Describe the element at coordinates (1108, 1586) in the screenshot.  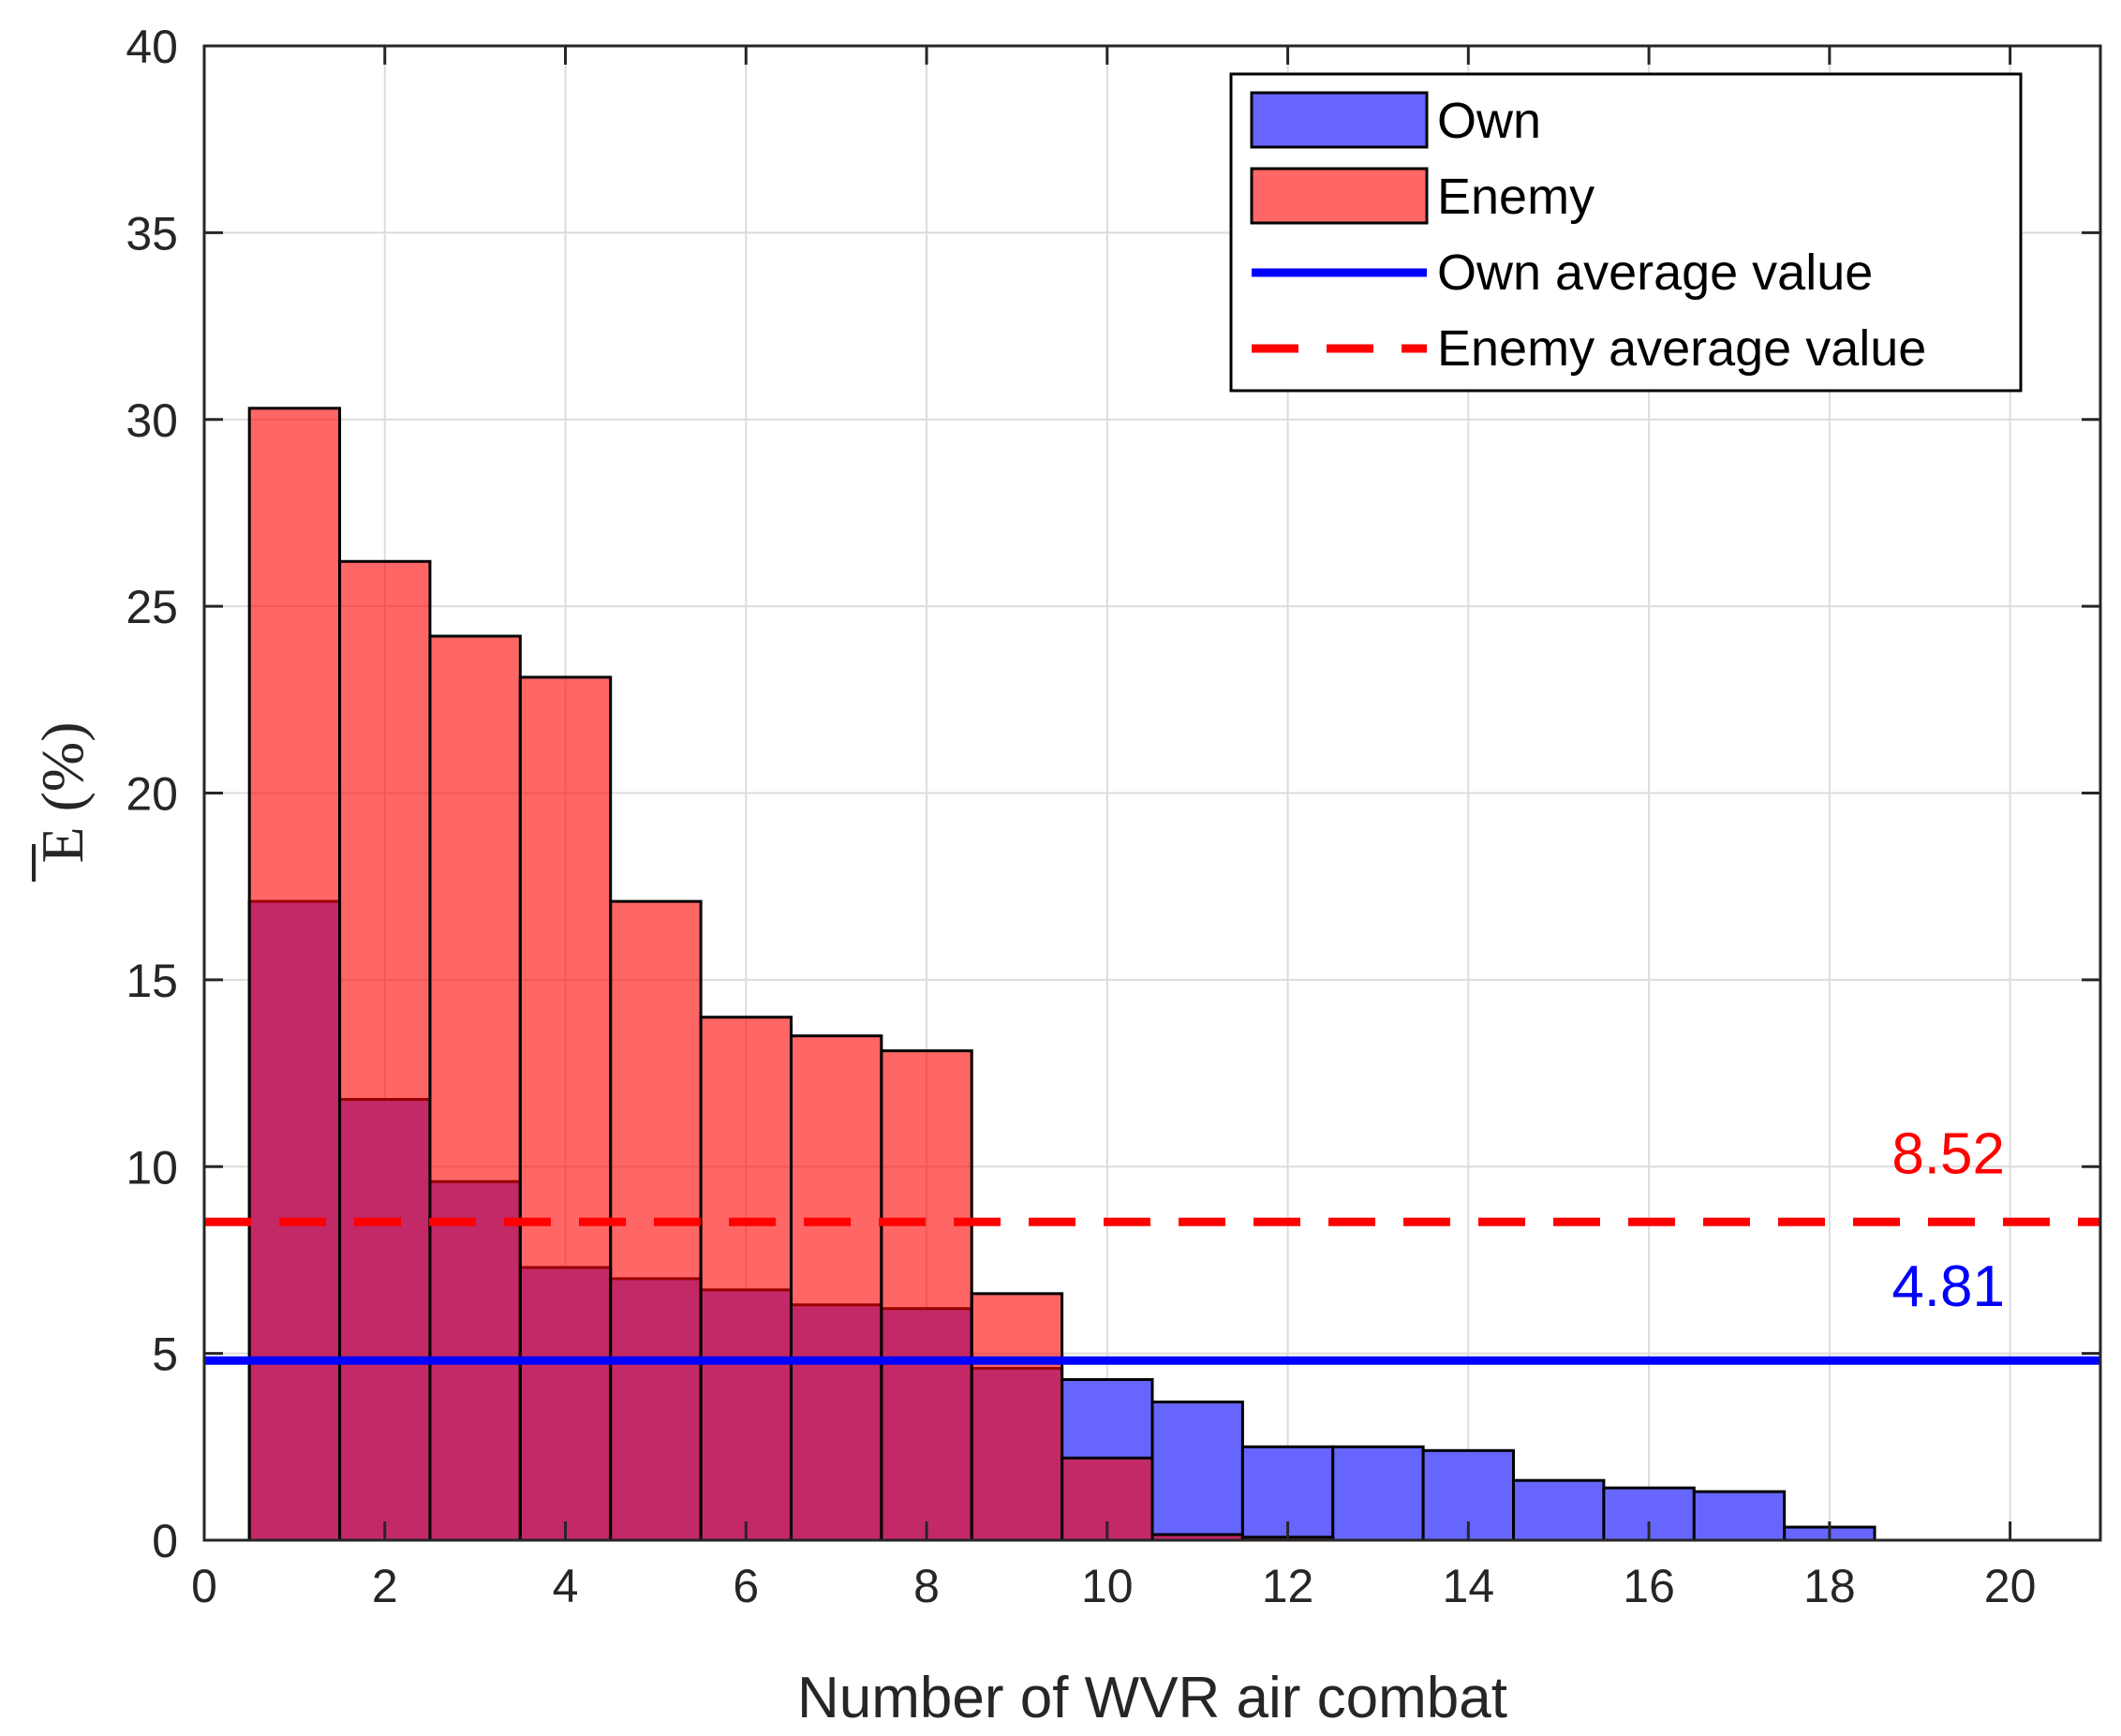
I see `x-tick-label-10: 10` at that location.